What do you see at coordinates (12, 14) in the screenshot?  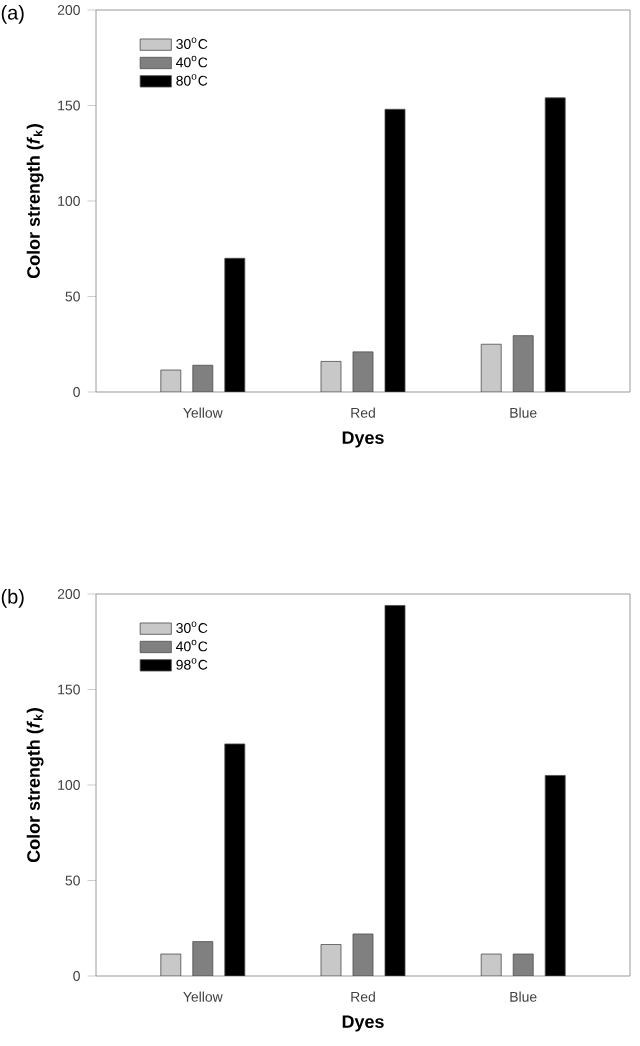 I see `chart-title: (a)` at bounding box center [12, 14].